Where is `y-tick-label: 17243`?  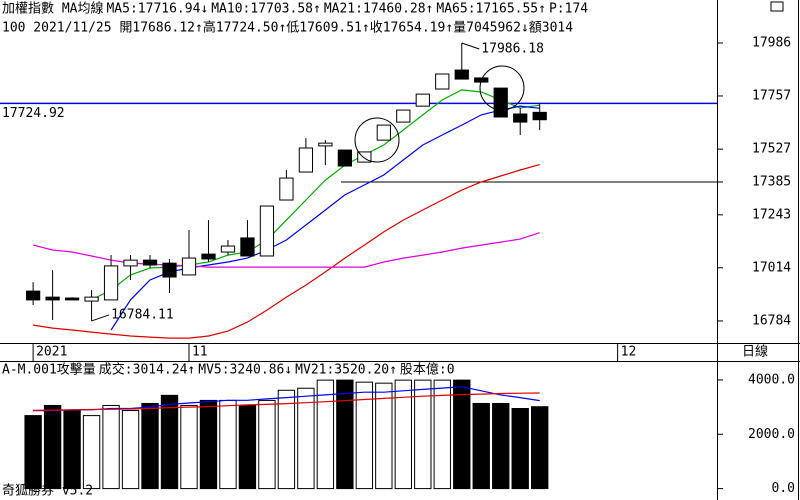
y-tick-label: 17243 is located at coordinates (771, 214).